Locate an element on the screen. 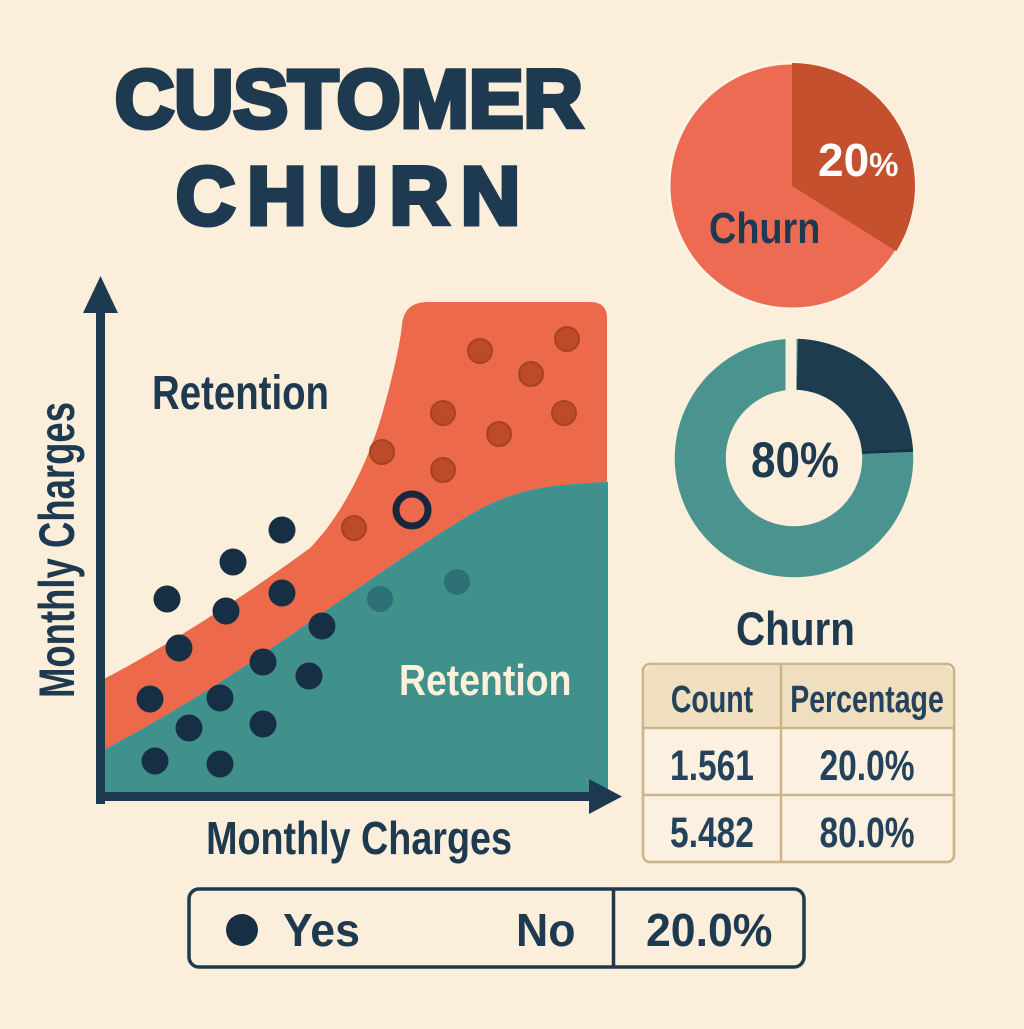 The width and height of the screenshot is (1024, 1029). svg-text: 1.561 is located at coordinates (712, 766).